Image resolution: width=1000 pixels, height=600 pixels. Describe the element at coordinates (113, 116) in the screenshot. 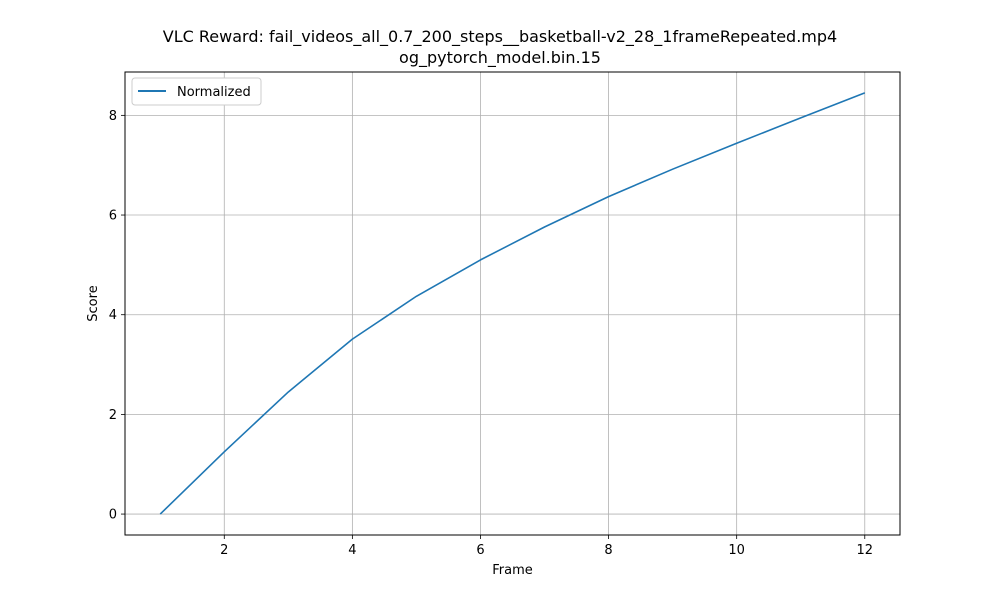

I see `y-tick-label: 8` at that location.